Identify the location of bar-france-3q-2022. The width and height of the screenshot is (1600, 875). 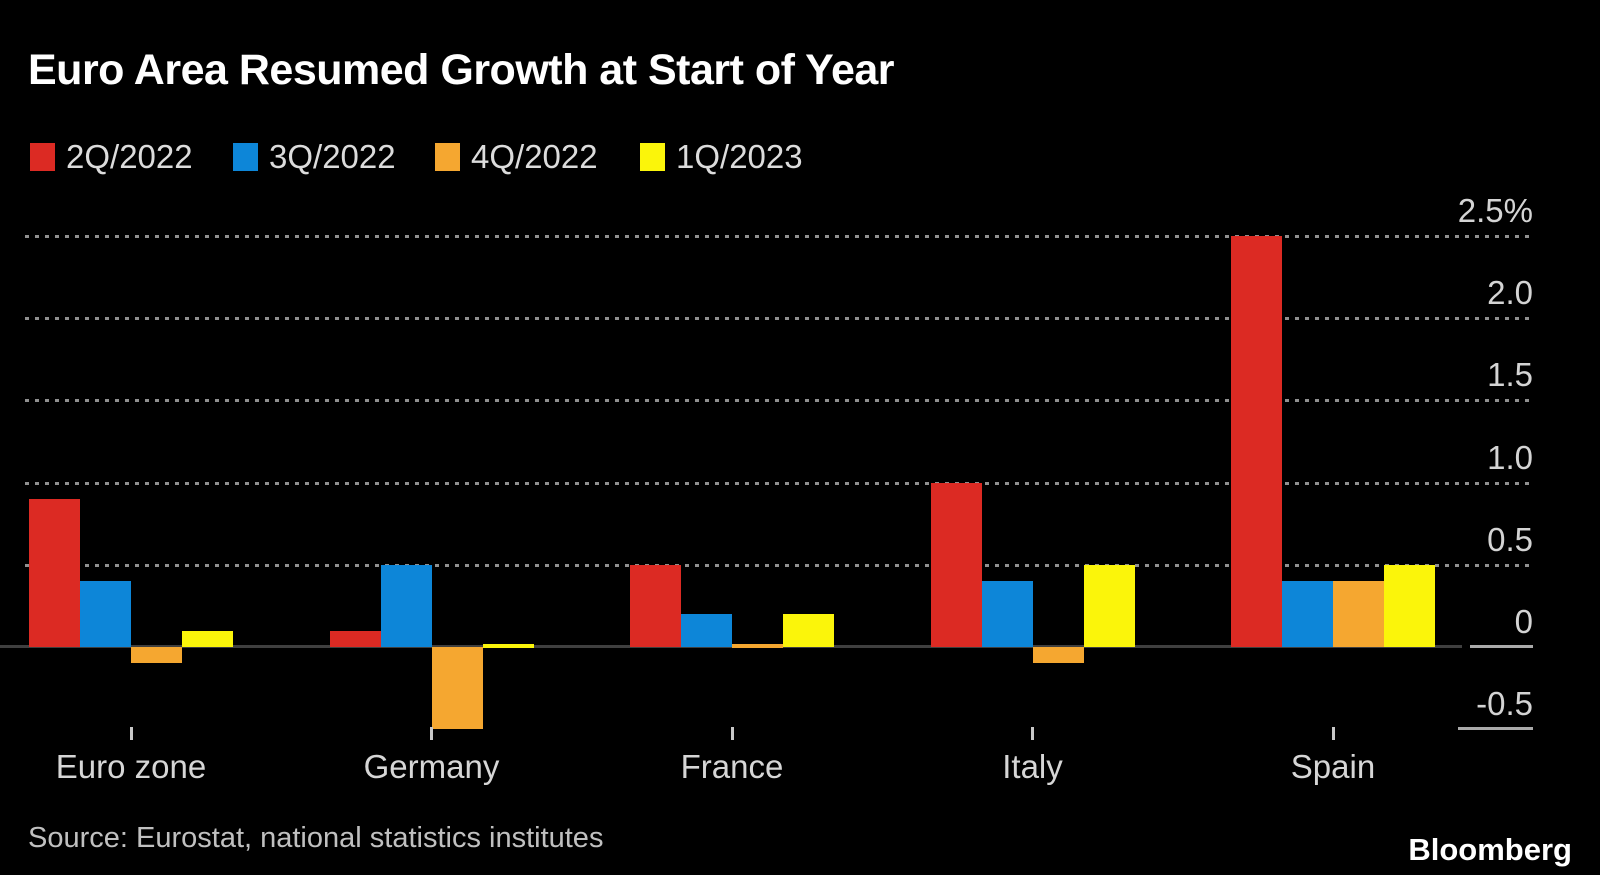
(706, 630).